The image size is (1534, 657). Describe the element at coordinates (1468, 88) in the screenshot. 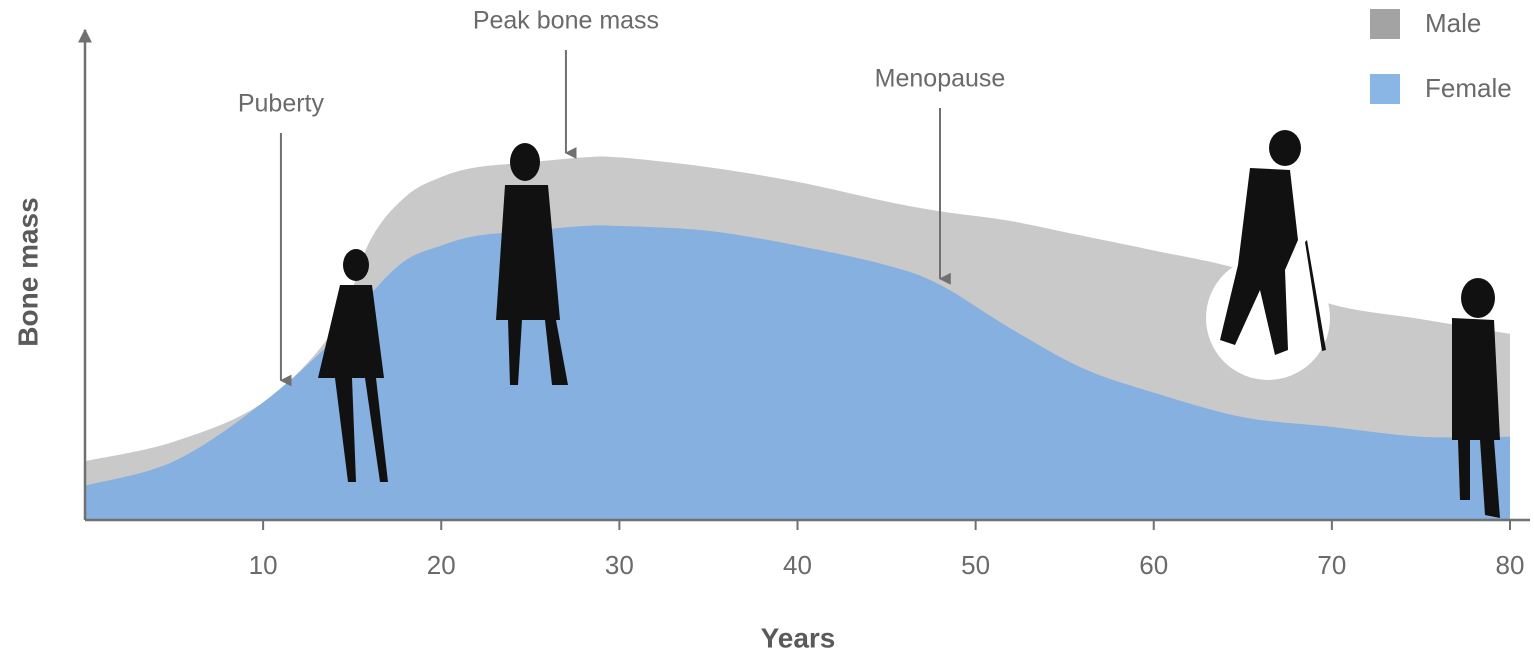

I see `legend-label: Female` at that location.